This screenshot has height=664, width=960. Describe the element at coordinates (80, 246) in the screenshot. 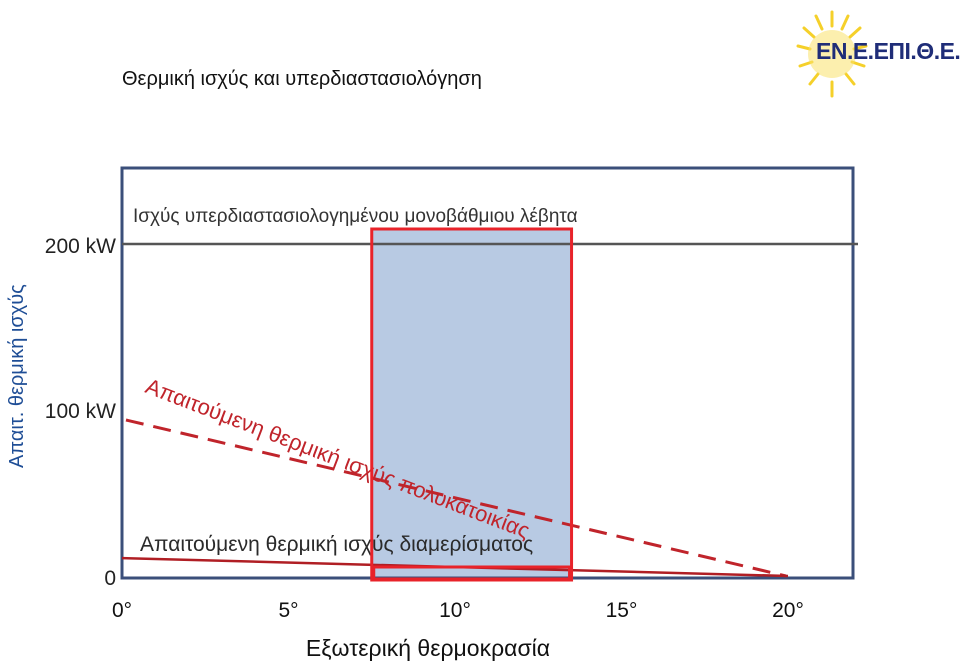

I see `y-tick-label: 200 kW` at that location.